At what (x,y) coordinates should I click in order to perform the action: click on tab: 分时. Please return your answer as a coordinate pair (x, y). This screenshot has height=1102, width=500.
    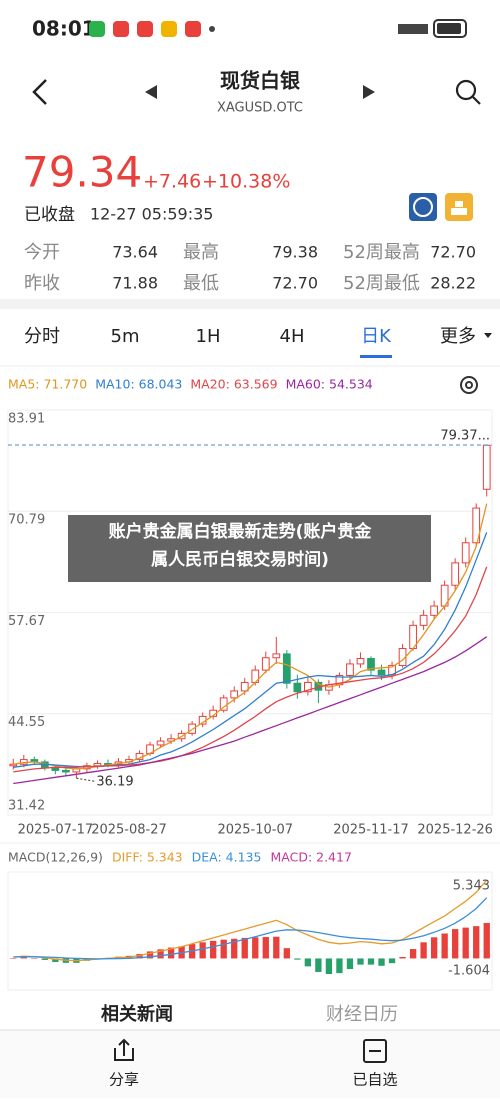
    Looking at the image, I should click on (42, 336).